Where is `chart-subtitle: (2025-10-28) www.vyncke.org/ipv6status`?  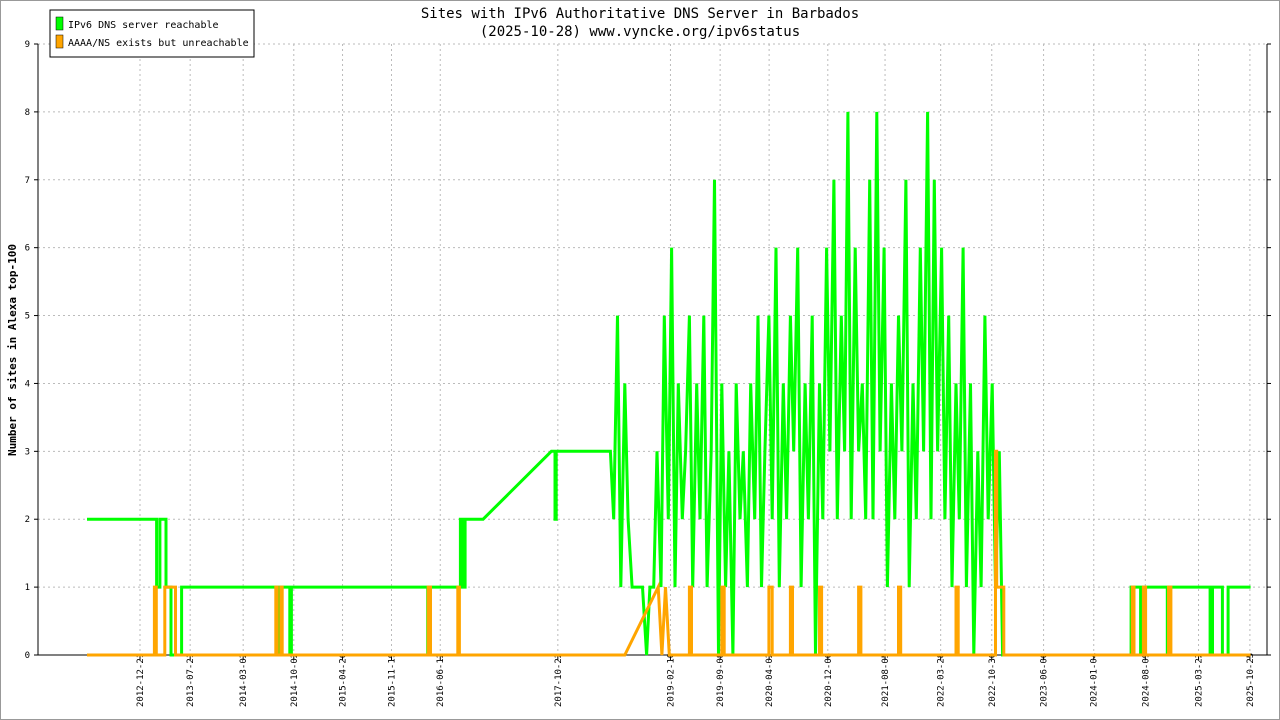 chart-subtitle: (2025-10-28) www.vyncke.org/ipv6status is located at coordinates (640, 32).